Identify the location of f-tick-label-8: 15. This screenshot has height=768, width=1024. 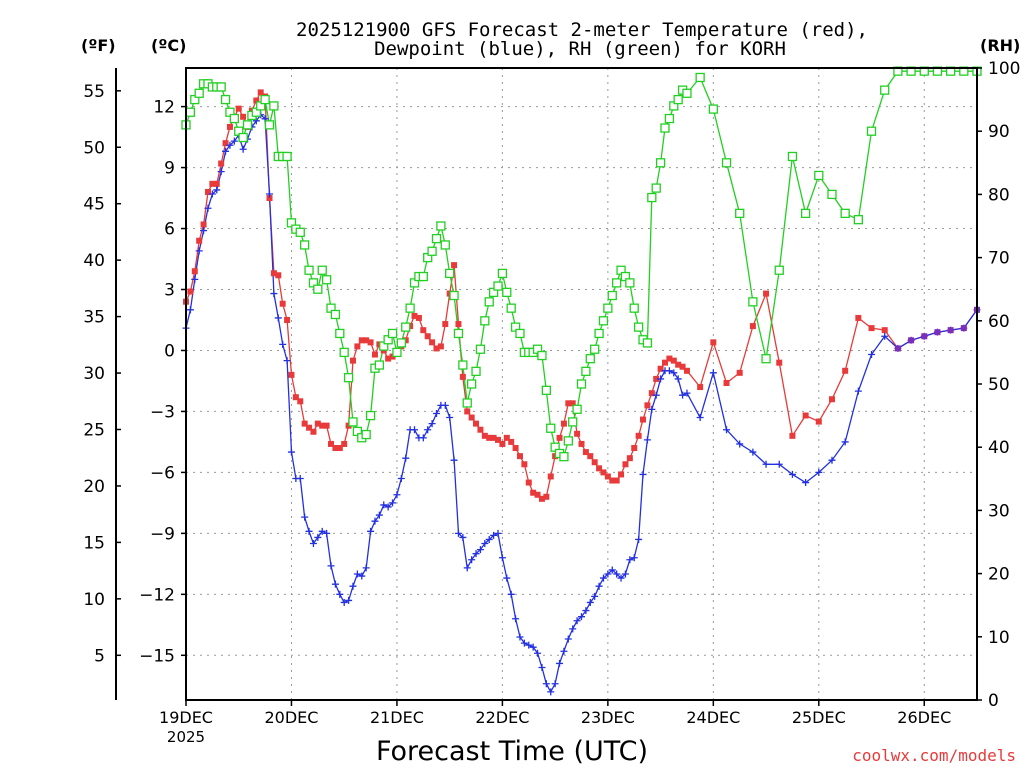
(94, 543).